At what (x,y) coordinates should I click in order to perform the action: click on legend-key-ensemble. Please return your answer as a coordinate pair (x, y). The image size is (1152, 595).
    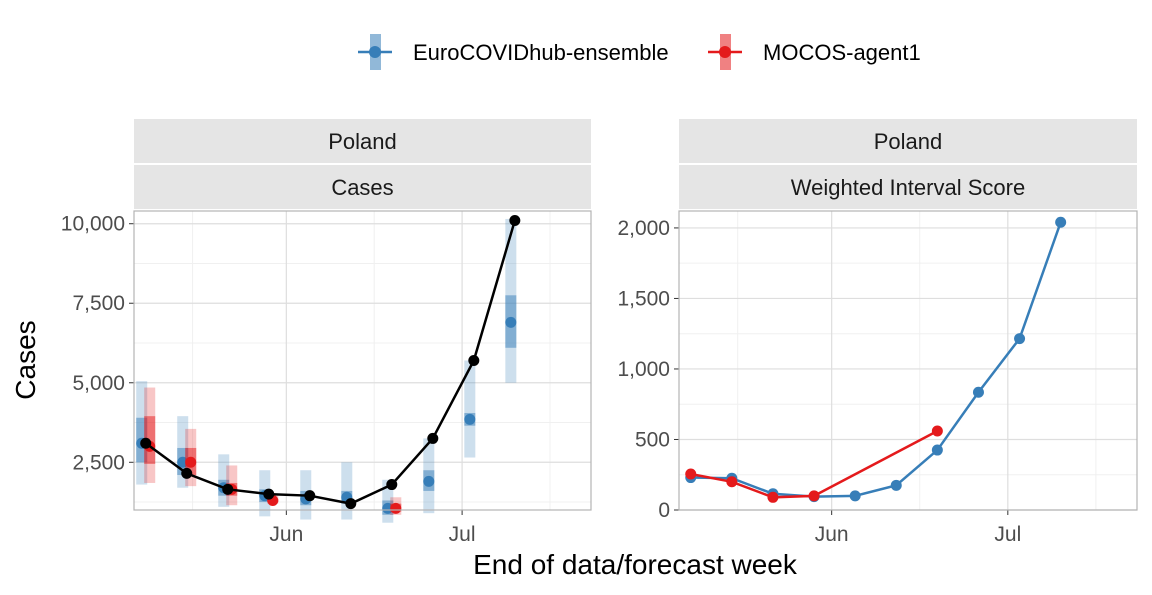
    Looking at the image, I should click on (375, 52).